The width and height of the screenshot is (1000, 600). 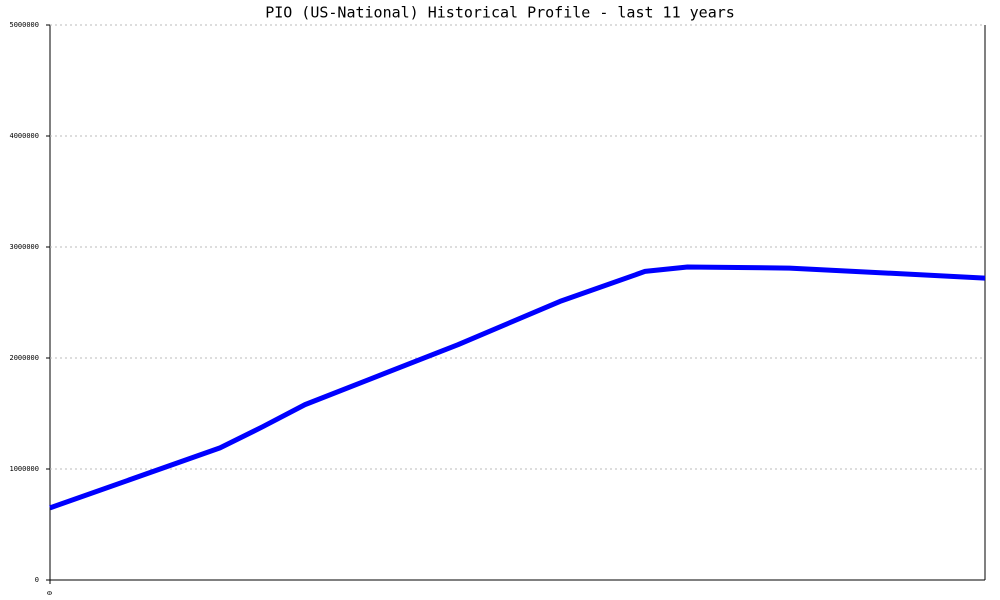 I want to click on y-tick-label: 2000000, so click(x=24, y=358).